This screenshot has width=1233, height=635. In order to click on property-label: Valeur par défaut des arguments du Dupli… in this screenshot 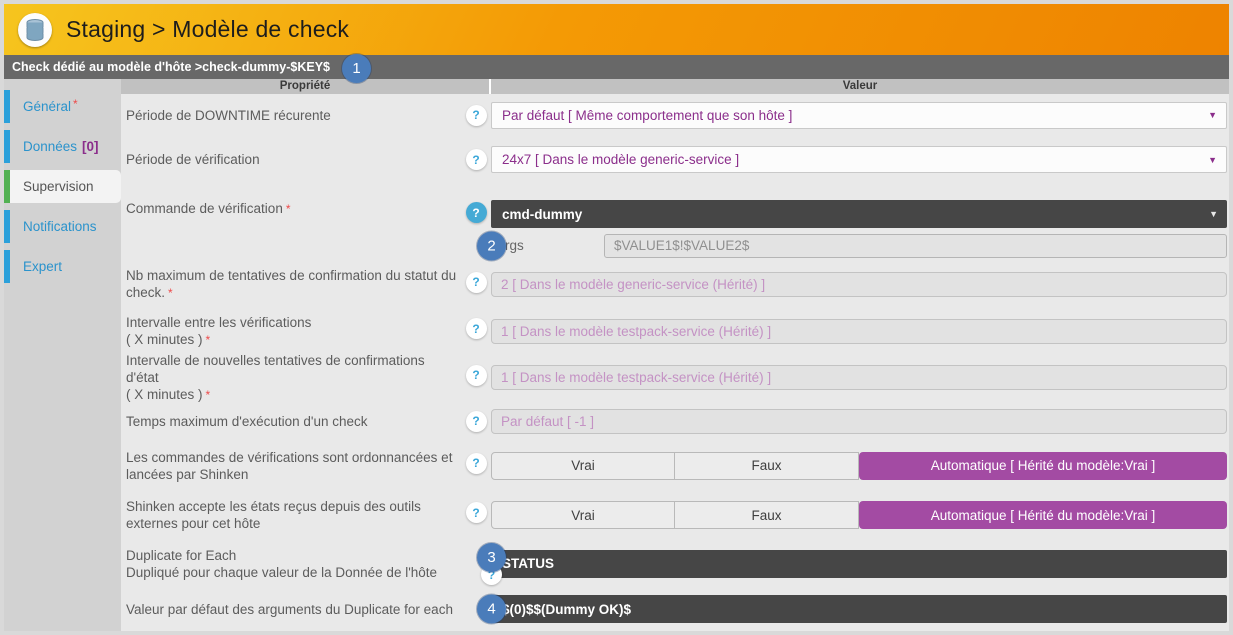, I will do `click(289, 609)`.